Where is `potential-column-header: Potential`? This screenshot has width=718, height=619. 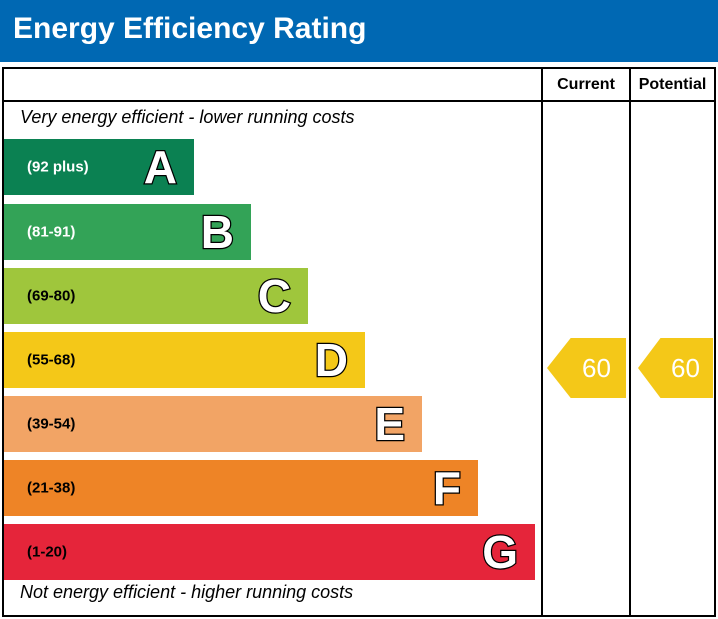
potential-column-header: Potential is located at coordinates (672, 84).